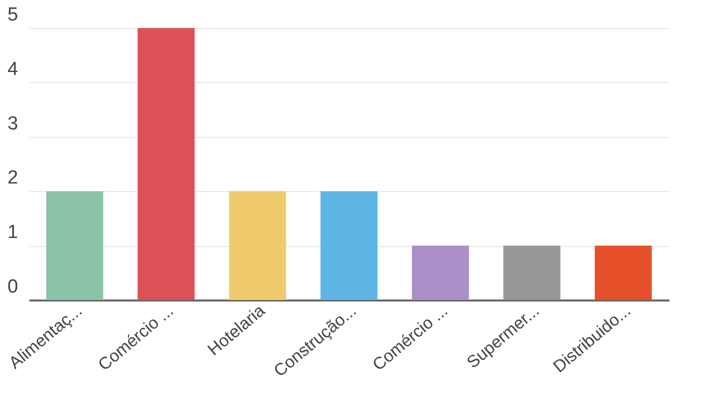  Describe the element at coordinates (13, 123) in the screenshot. I see `y-tick-label: 3` at that location.